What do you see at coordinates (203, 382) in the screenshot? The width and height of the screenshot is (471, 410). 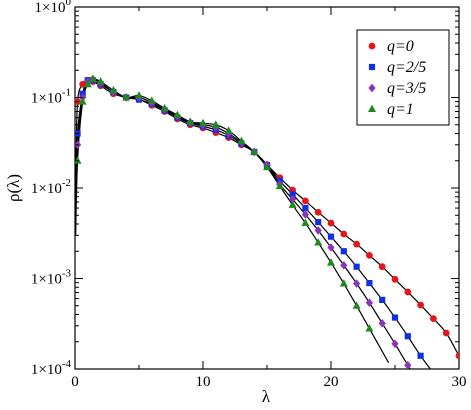 I see `x-tick-label: 10` at bounding box center [203, 382].